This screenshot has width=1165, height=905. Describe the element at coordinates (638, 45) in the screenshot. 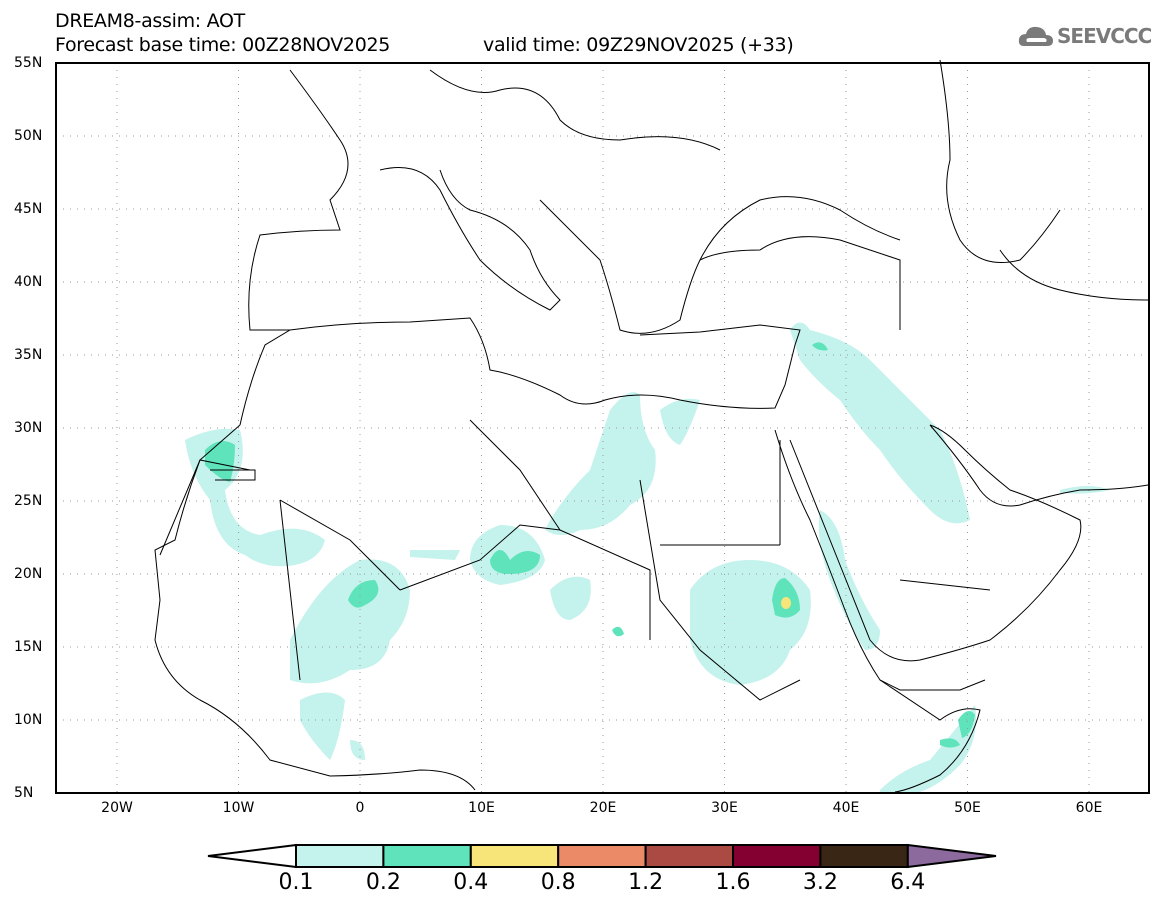

I see `valid-time: valid time: 09Z29NOV2025 (+33)` at that location.